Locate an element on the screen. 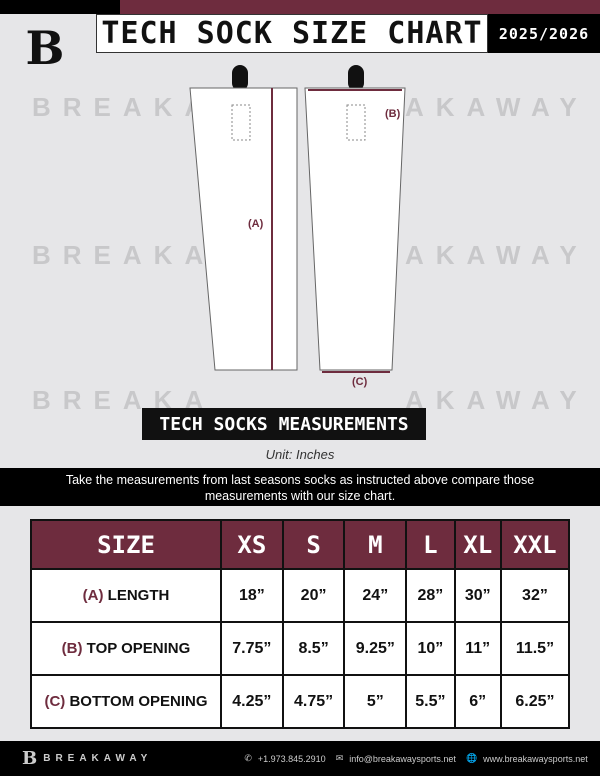  sock-left is located at coordinates (243, 229).